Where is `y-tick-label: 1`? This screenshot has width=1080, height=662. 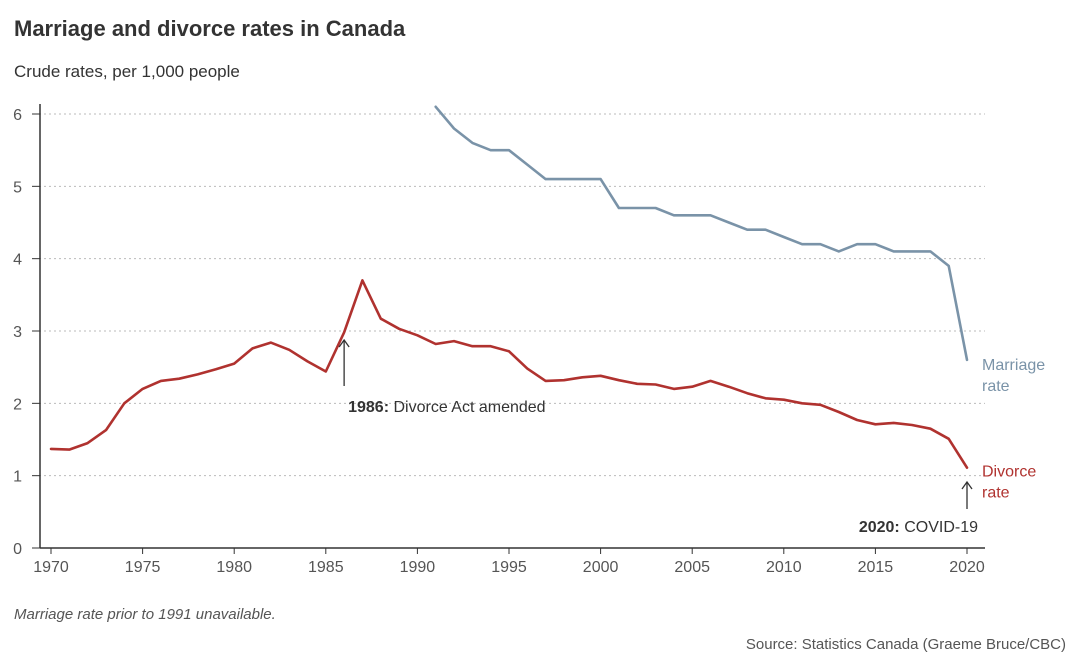 y-tick-label: 1 is located at coordinates (17, 477).